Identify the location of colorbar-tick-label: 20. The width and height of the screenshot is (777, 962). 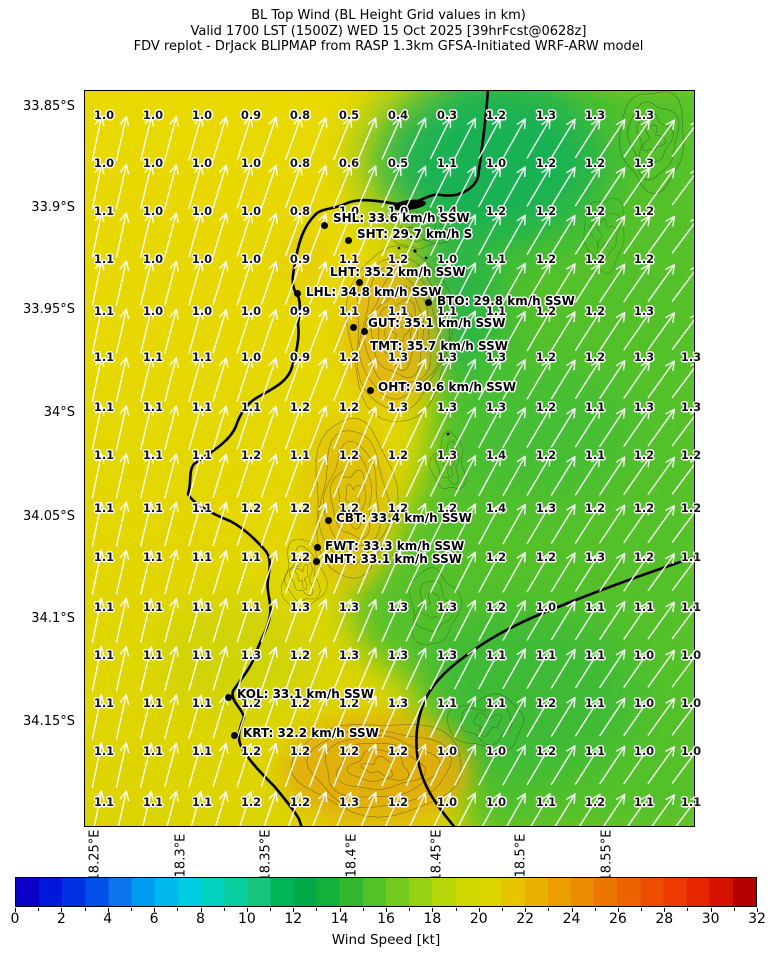
(478, 919).